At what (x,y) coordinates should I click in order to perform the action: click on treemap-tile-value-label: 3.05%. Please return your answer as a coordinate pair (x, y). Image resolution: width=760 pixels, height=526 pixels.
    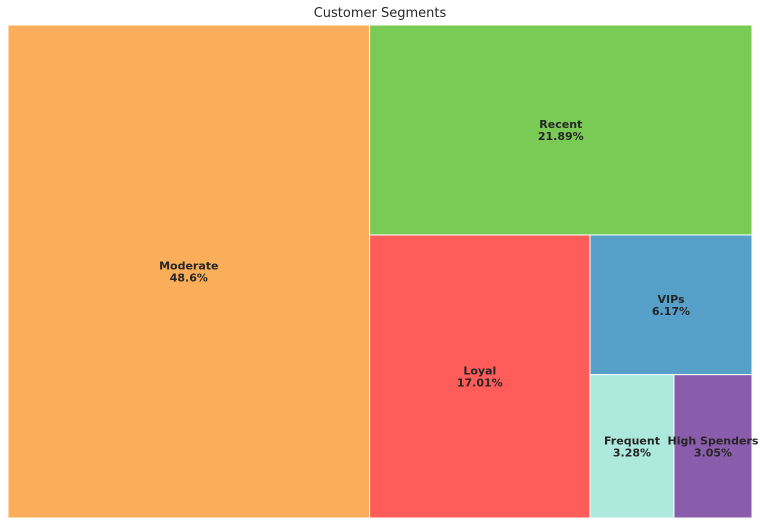
    Looking at the image, I should click on (713, 452).